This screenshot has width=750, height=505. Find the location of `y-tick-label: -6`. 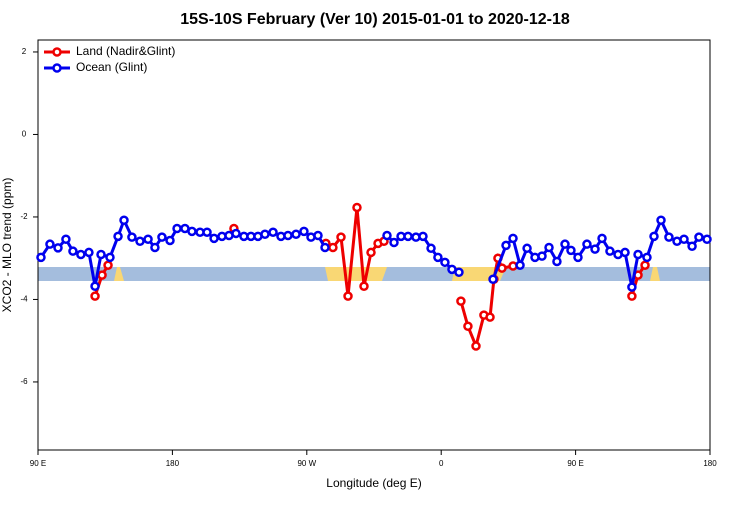

y-tick-label: -6 is located at coordinates (24, 381).